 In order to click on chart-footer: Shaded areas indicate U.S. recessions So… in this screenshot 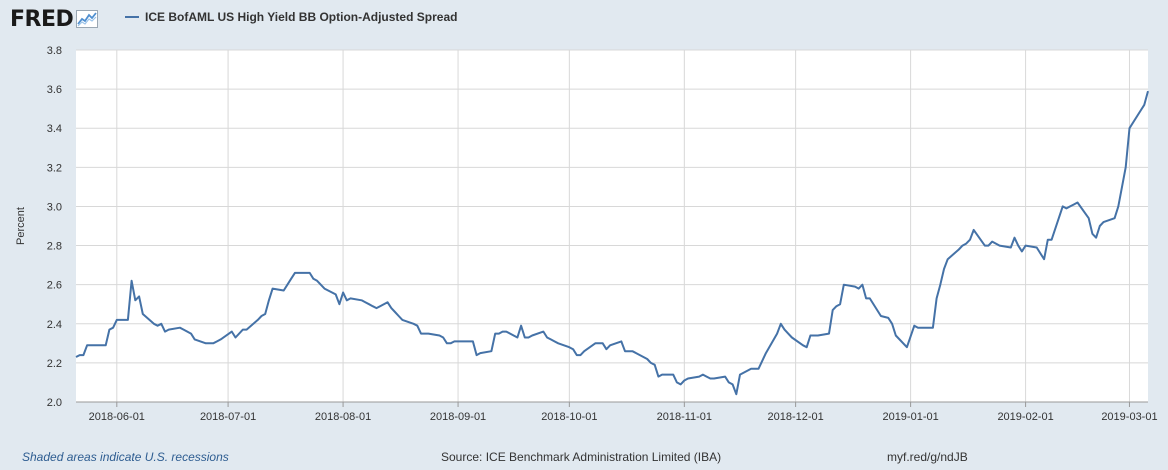, I will do `click(584, 460)`.